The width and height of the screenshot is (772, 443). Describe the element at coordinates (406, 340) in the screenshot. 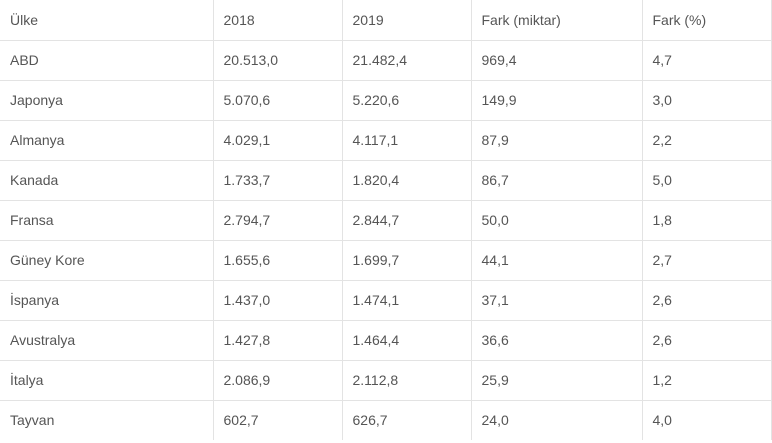

I see `cell-2019: 1.464,4` at that location.